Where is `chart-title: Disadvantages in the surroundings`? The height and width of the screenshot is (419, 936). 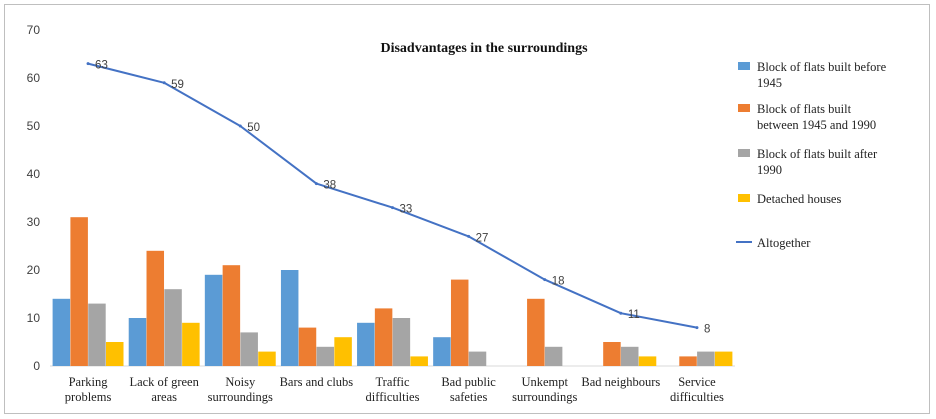 chart-title: Disadvantages in the surroundings is located at coordinates (484, 48).